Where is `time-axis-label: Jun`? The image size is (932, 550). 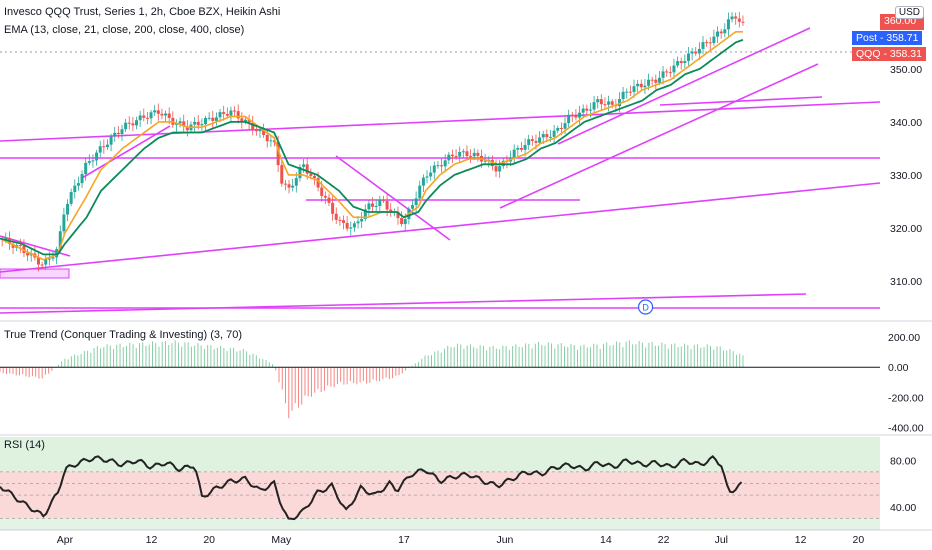 time-axis-label: Jun is located at coordinates (504, 540).